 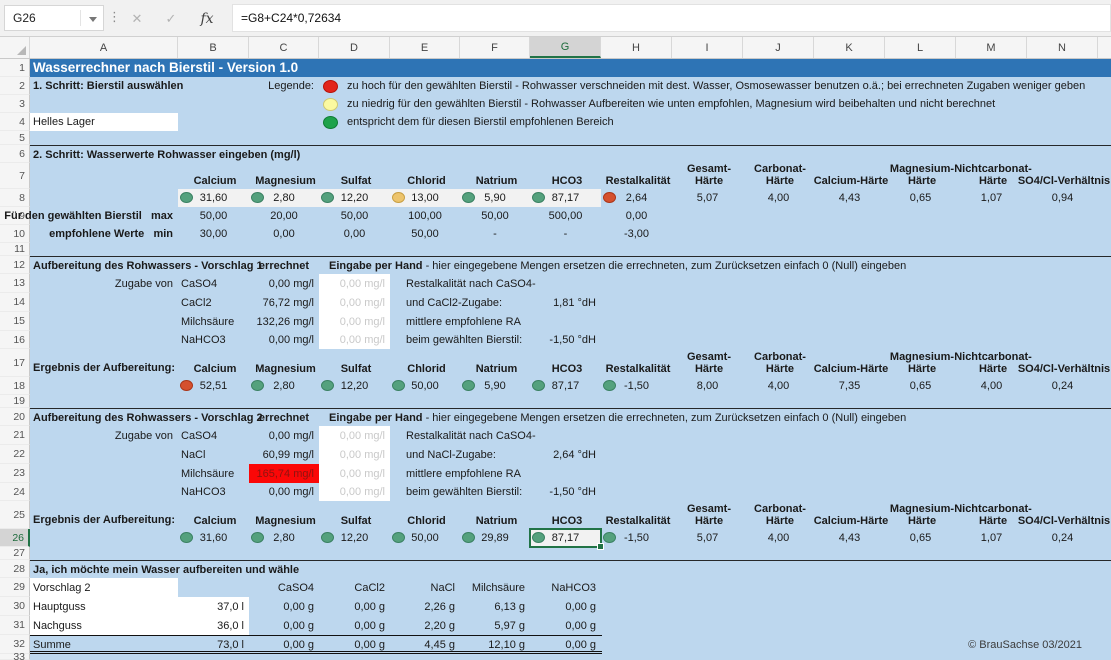 What do you see at coordinates (213, 625) in the screenshot?
I see `cell-B31: 36,0 l` at bounding box center [213, 625].